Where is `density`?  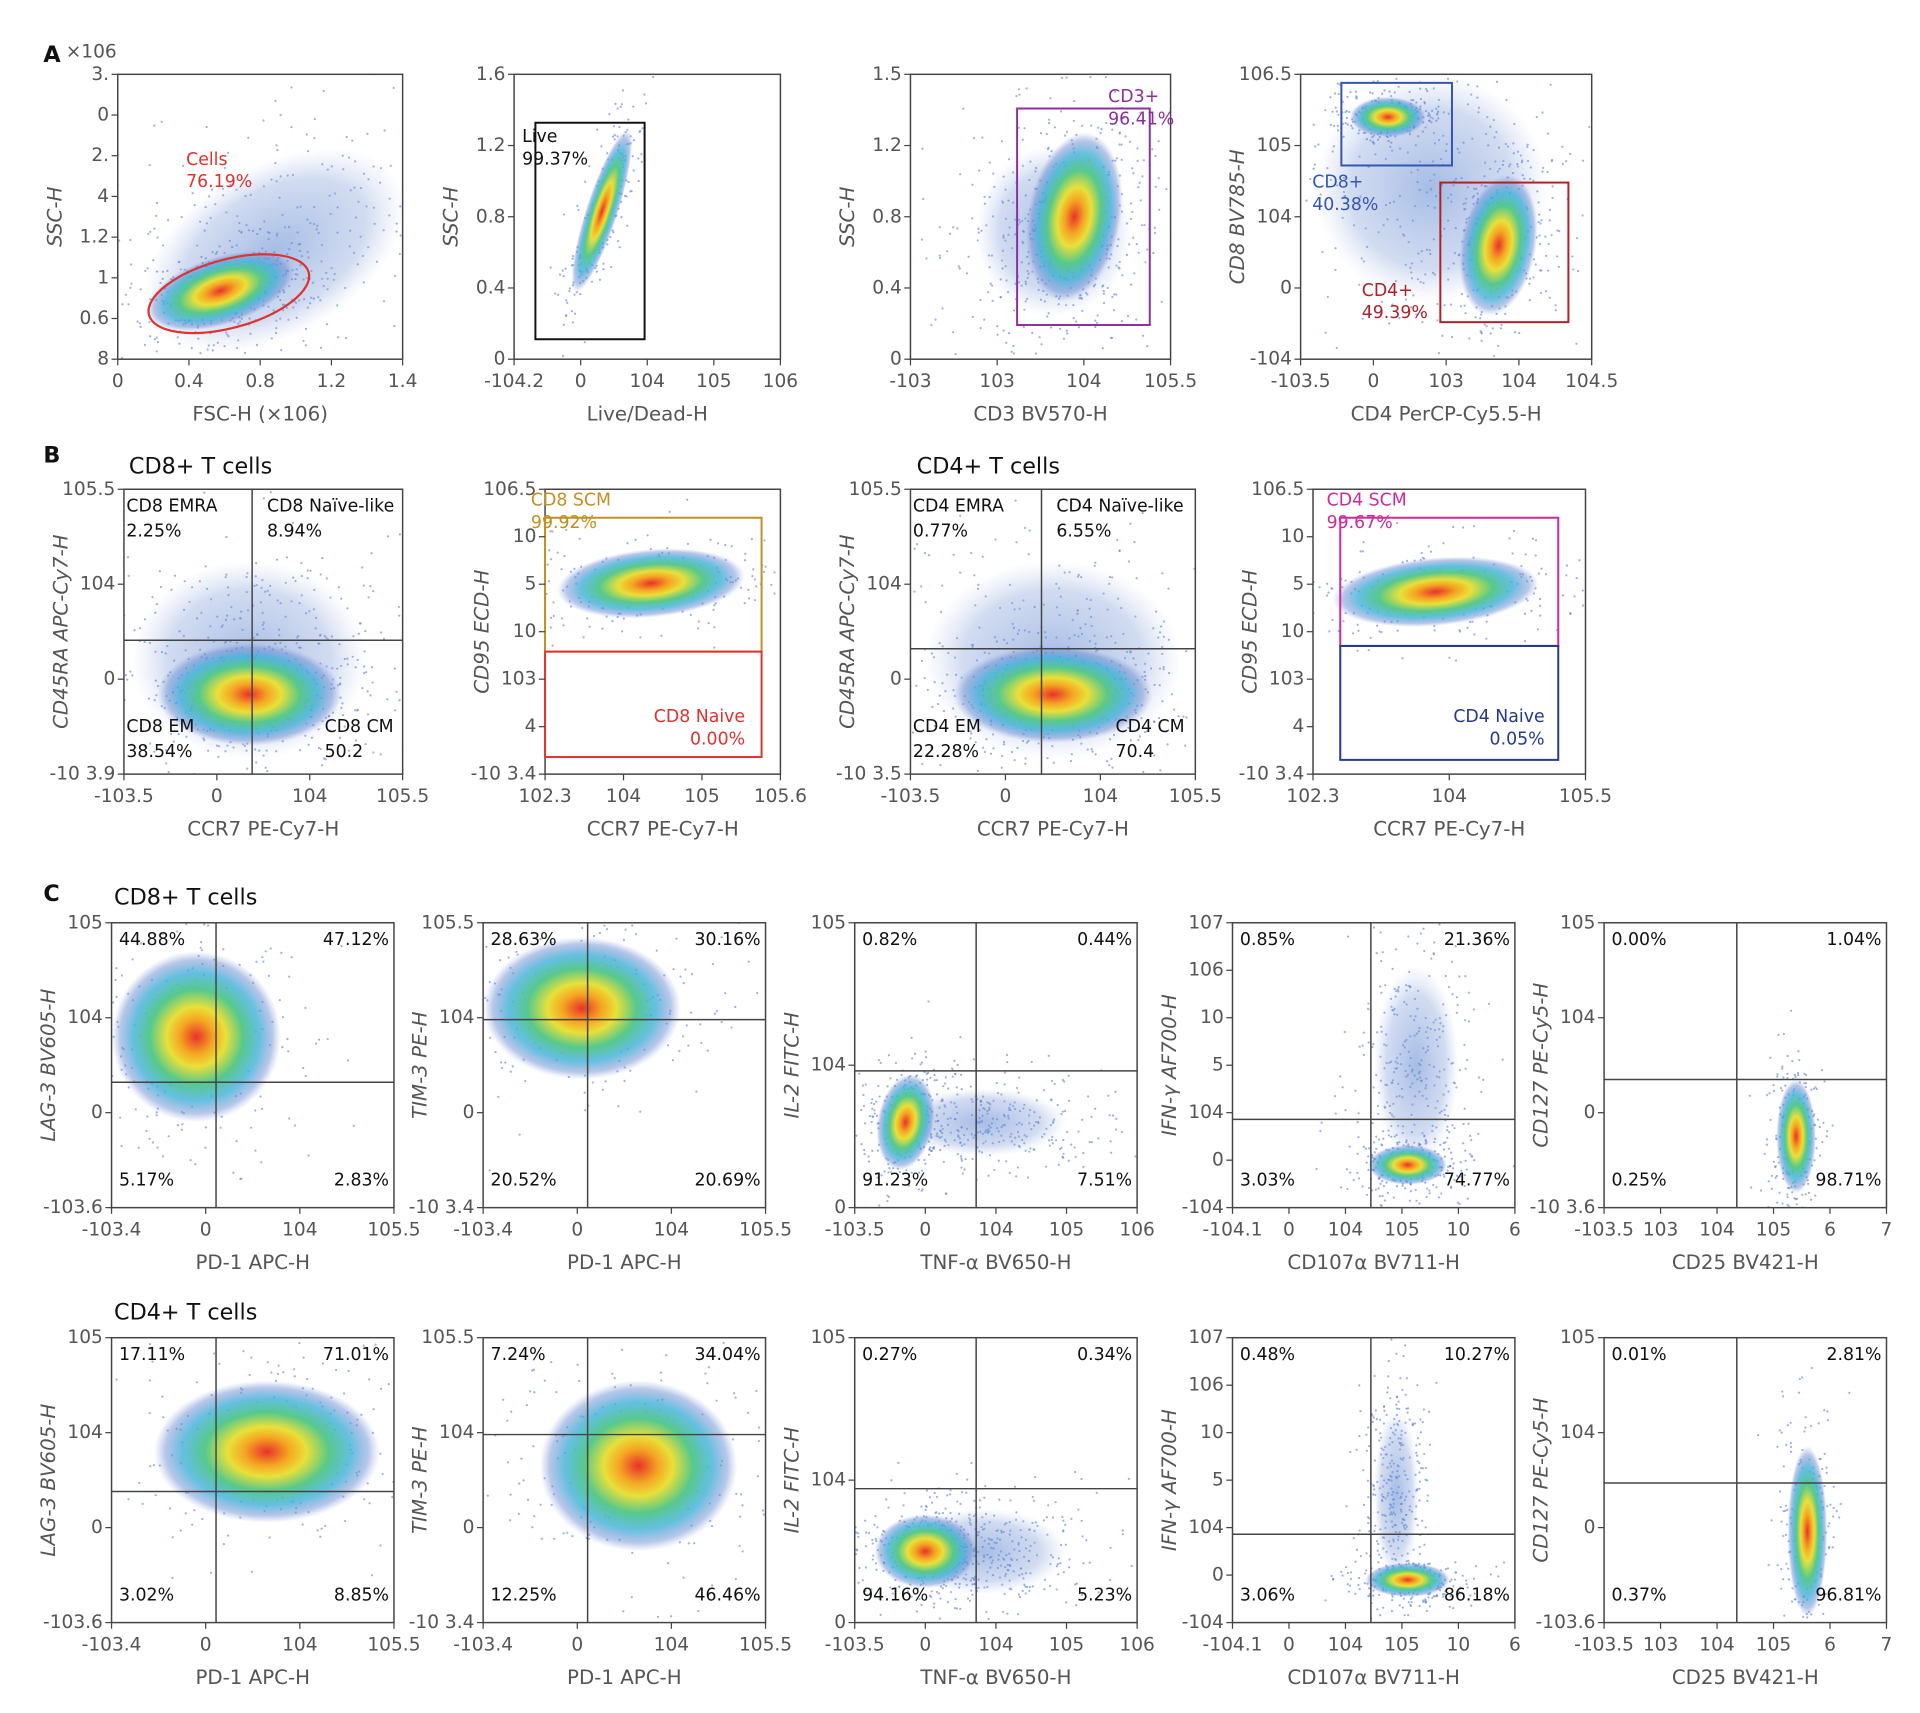 density is located at coordinates (196, 1037).